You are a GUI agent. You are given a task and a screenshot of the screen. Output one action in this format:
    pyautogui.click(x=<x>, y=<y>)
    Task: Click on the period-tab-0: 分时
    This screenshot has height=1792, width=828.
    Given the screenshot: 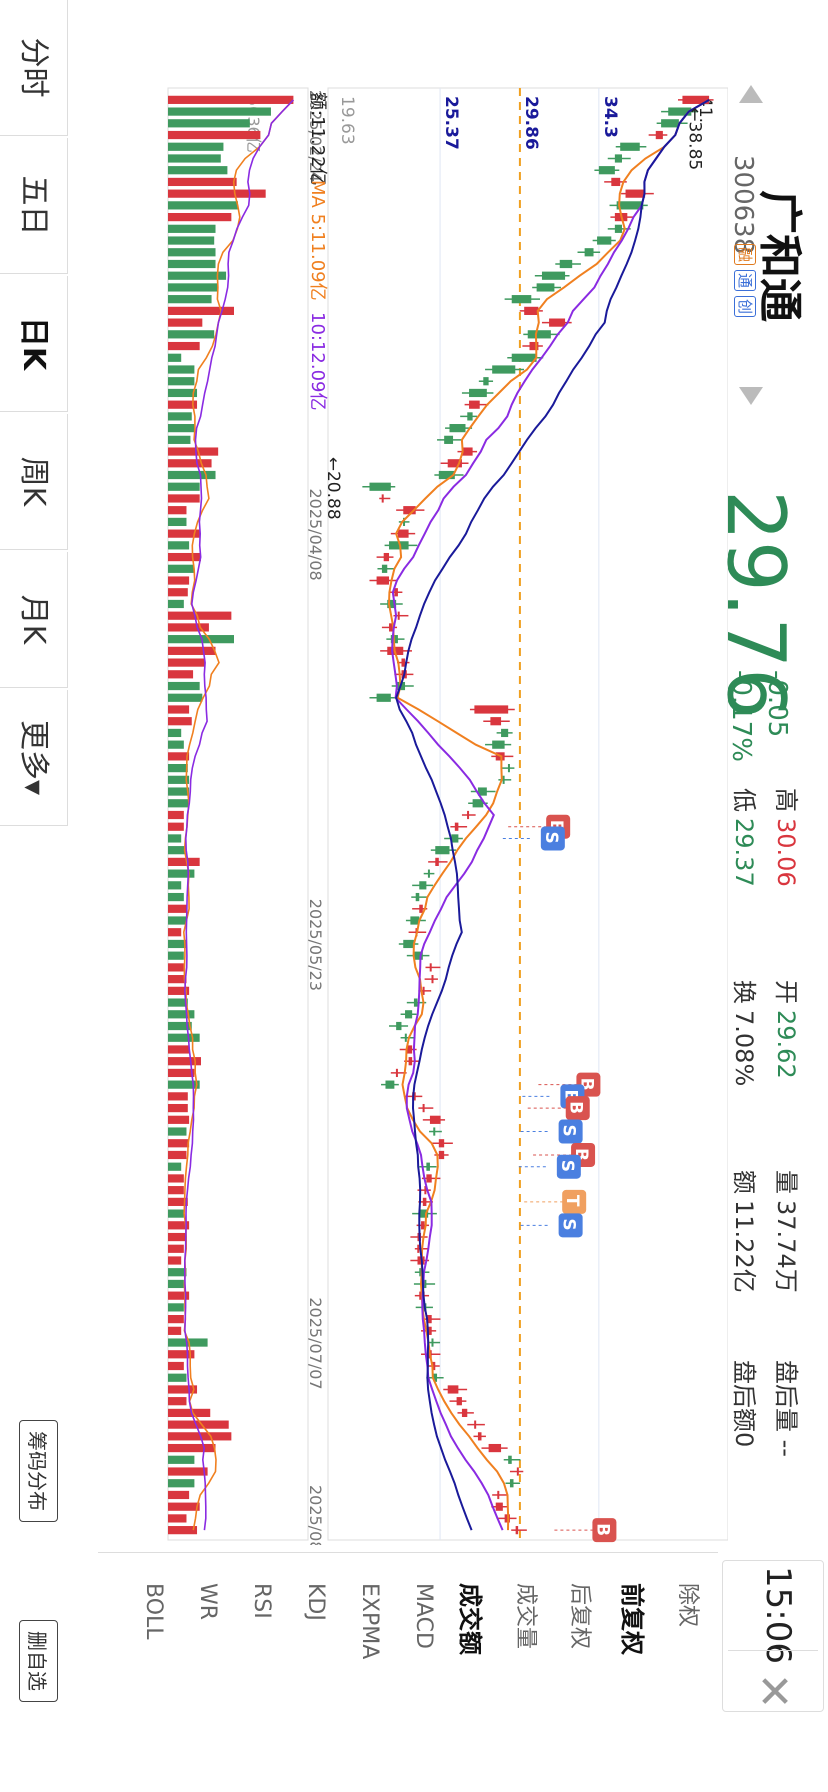 What is the action you would take?
    pyautogui.click(x=34, y=68)
    